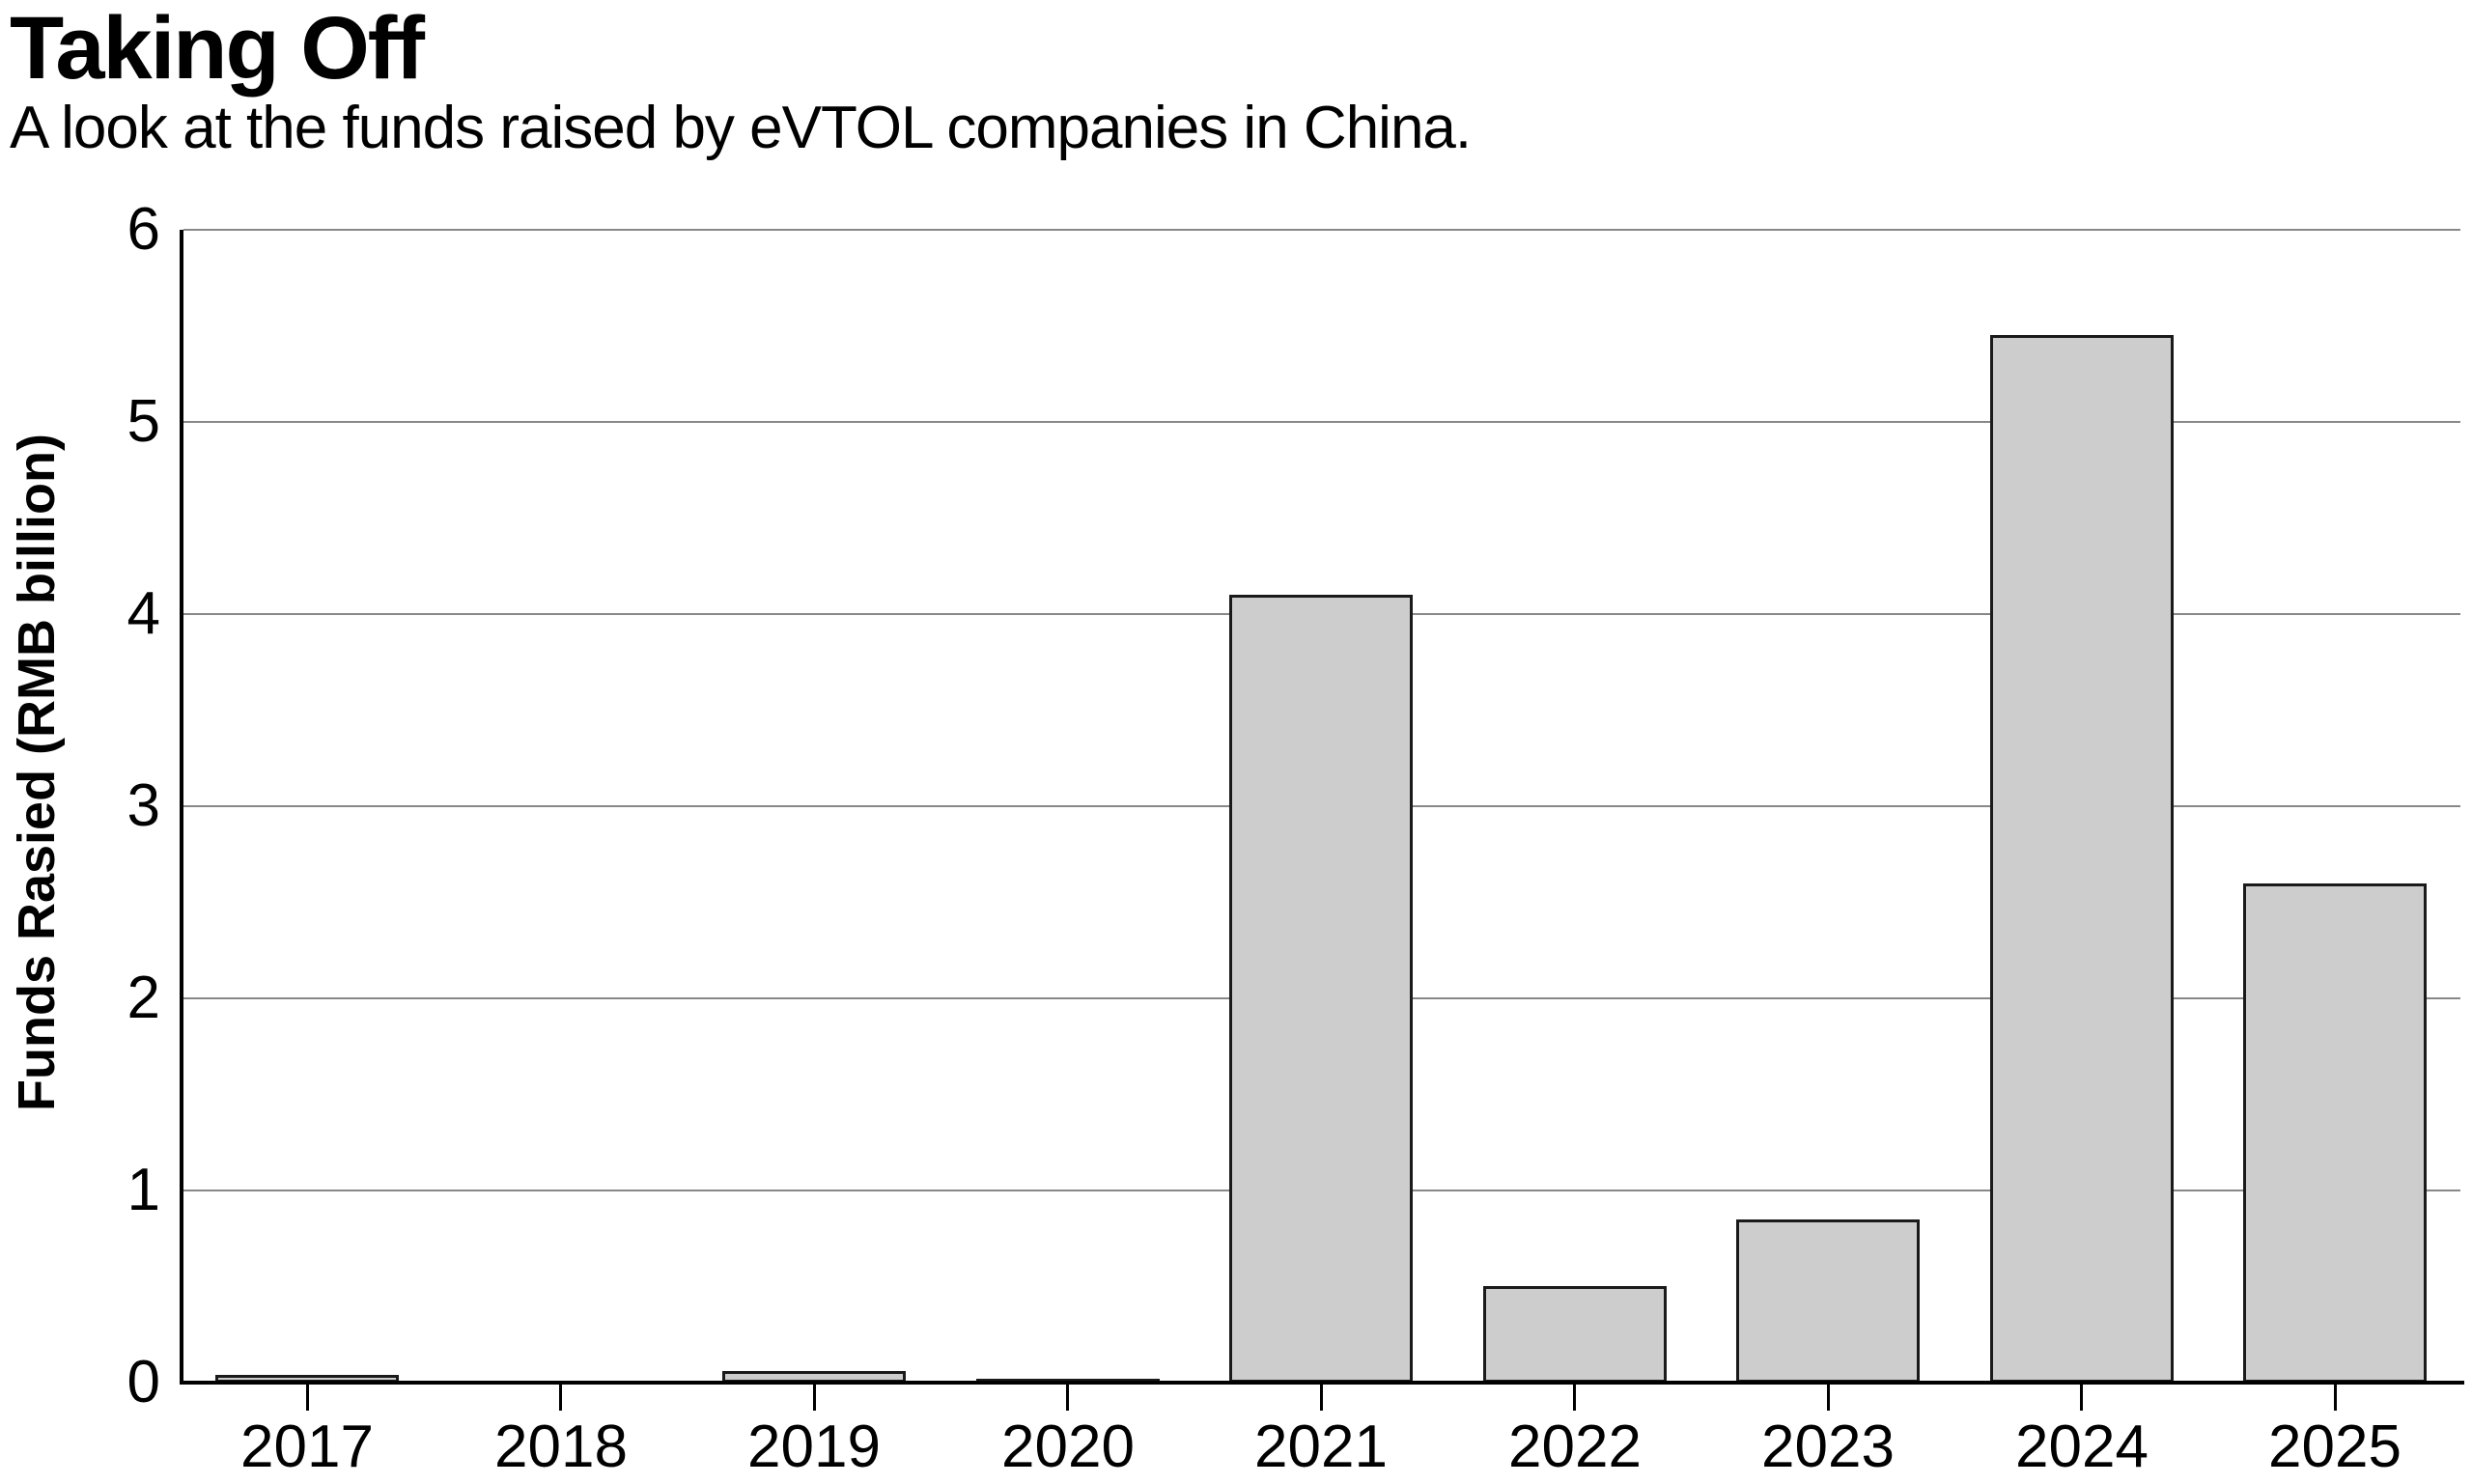 The image size is (2472, 1484). I want to click on bar-2021, so click(1321, 989).